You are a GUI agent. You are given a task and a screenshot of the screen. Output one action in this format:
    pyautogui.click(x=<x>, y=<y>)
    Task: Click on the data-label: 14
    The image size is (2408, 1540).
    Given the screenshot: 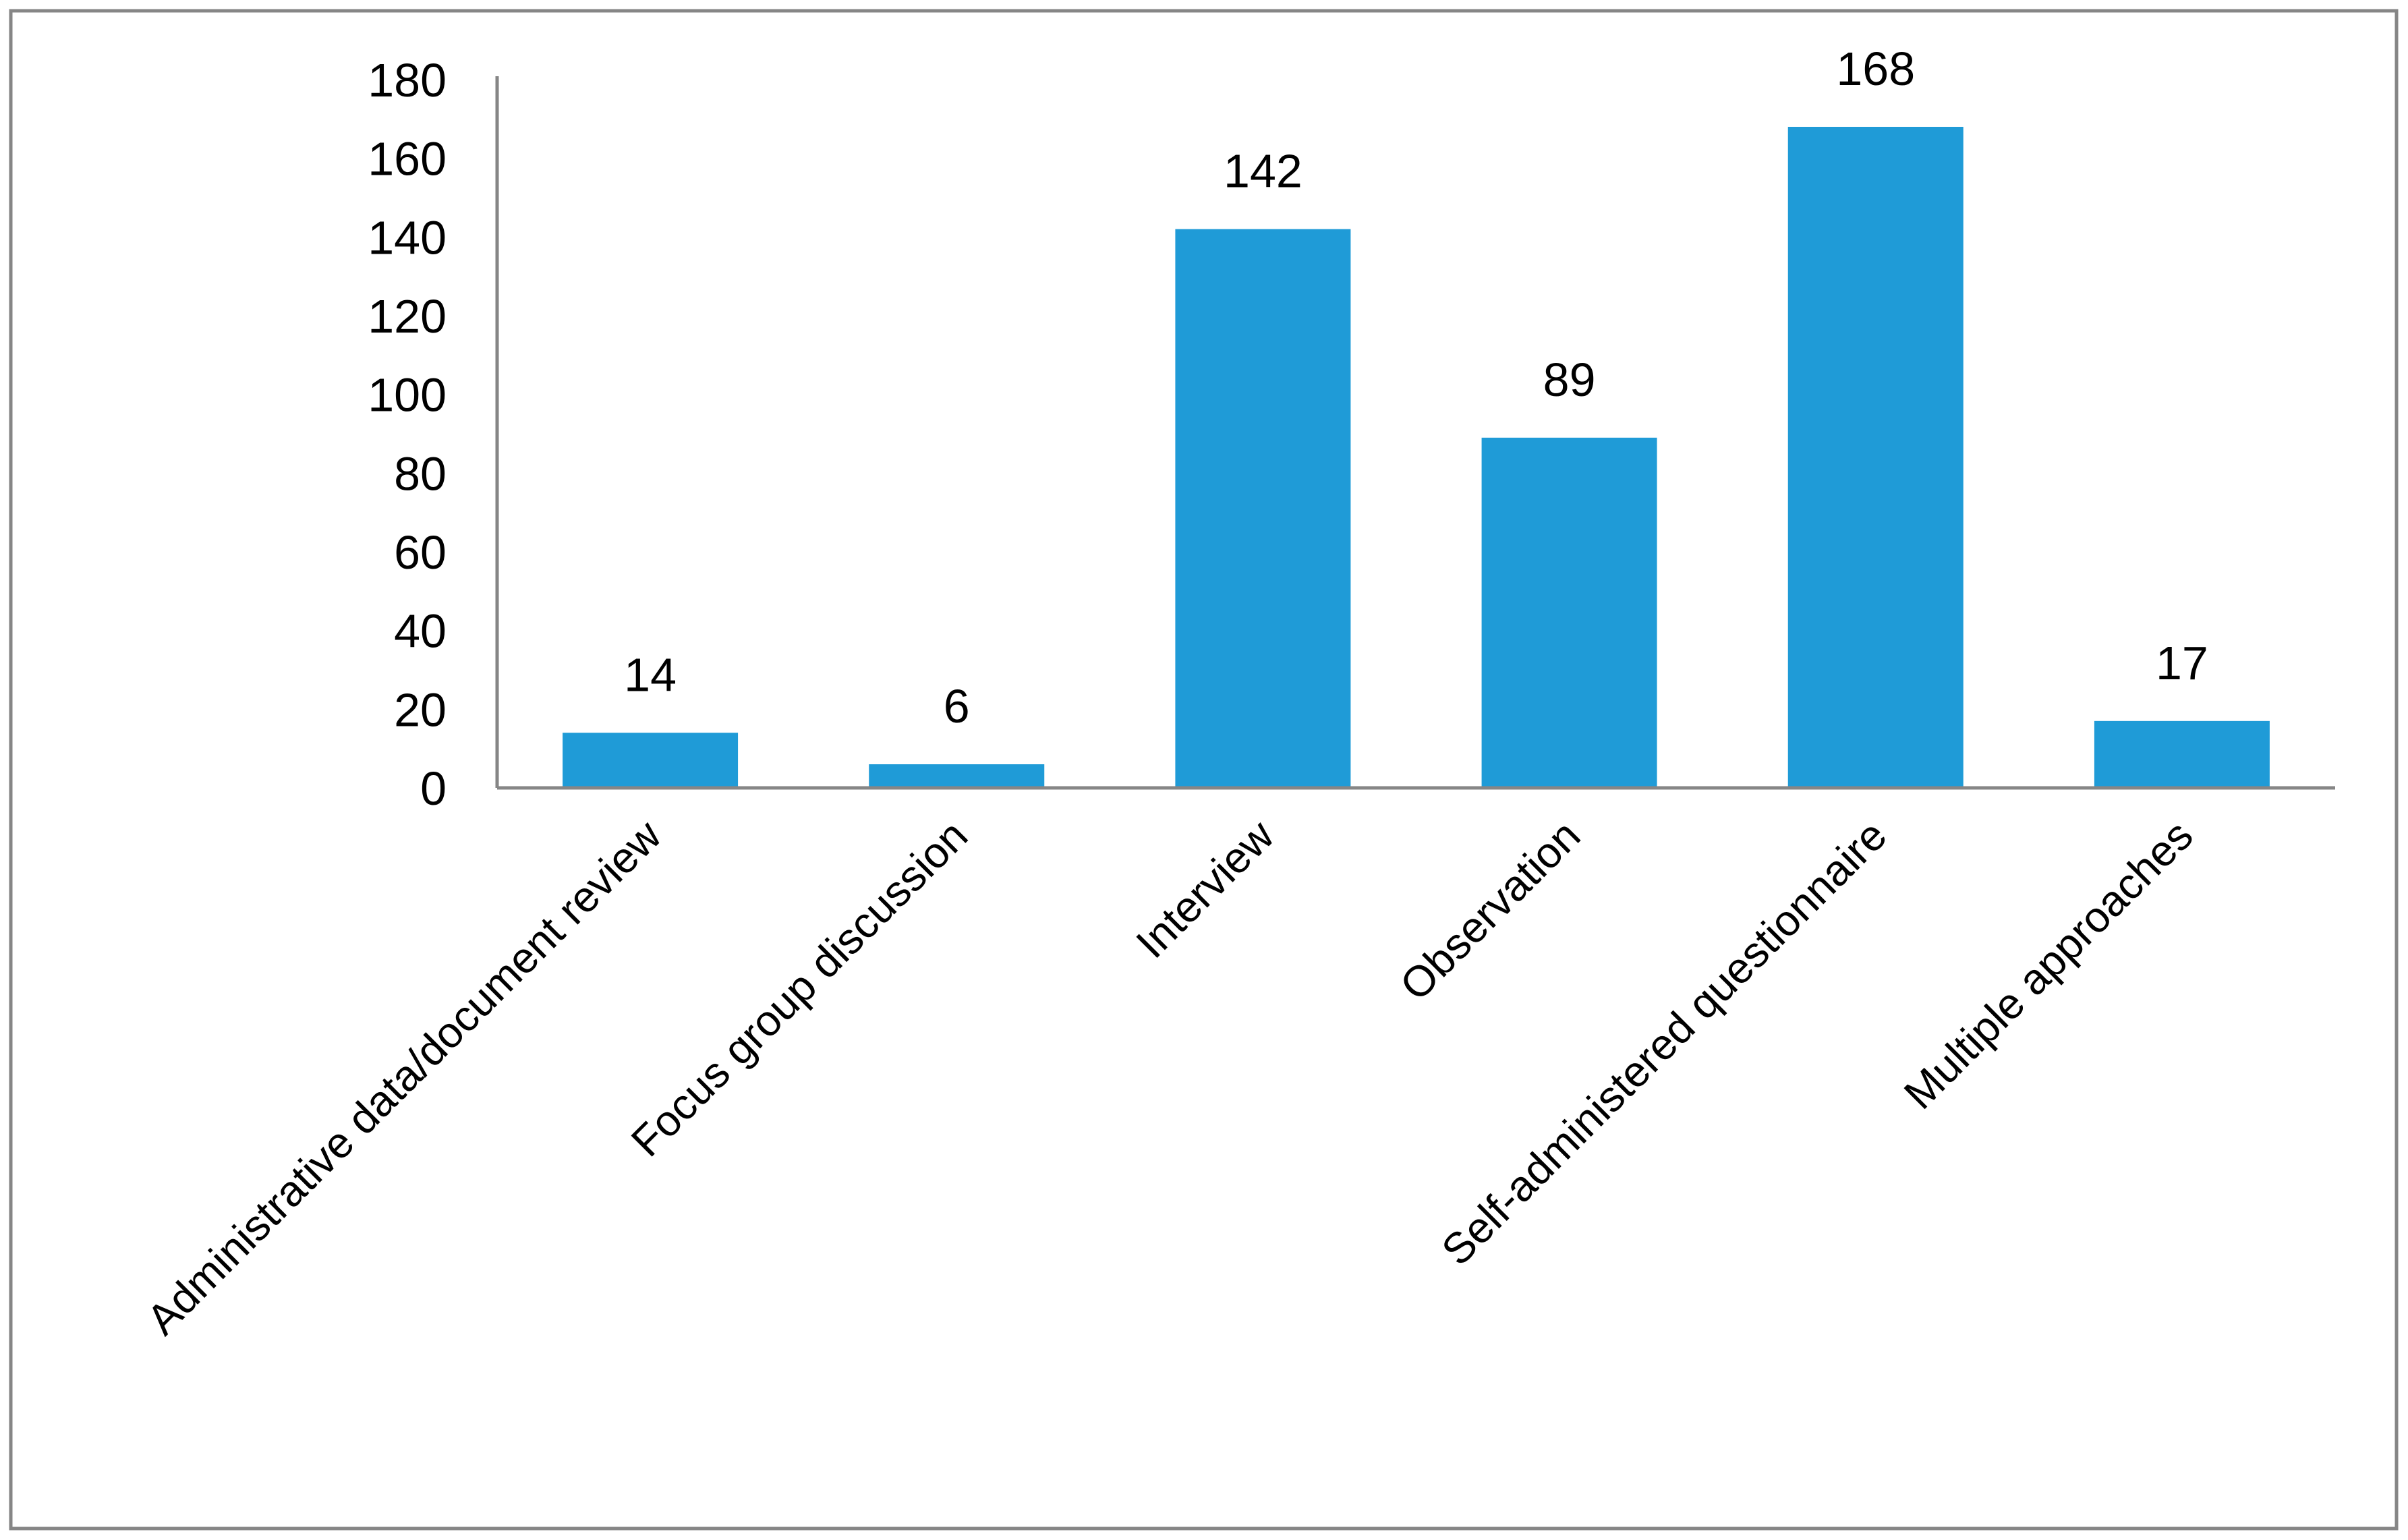 What is the action you would take?
    pyautogui.click(x=650, y=674)
    